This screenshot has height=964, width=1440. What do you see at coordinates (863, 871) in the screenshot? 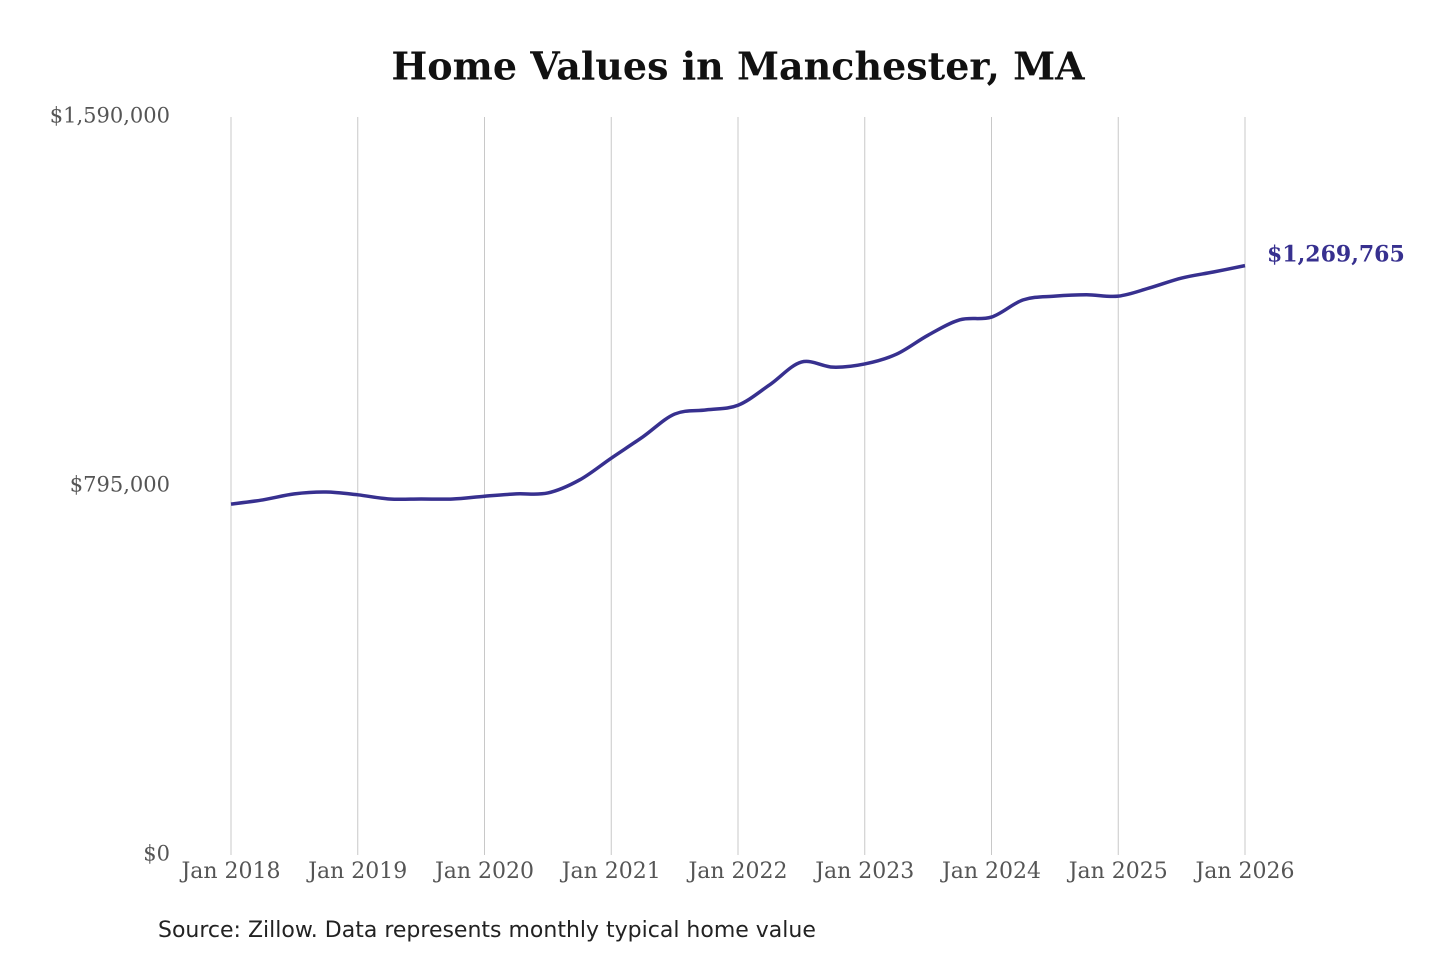
I see `x-tick-label: Jan 2023` at bounding box center [863, 871].